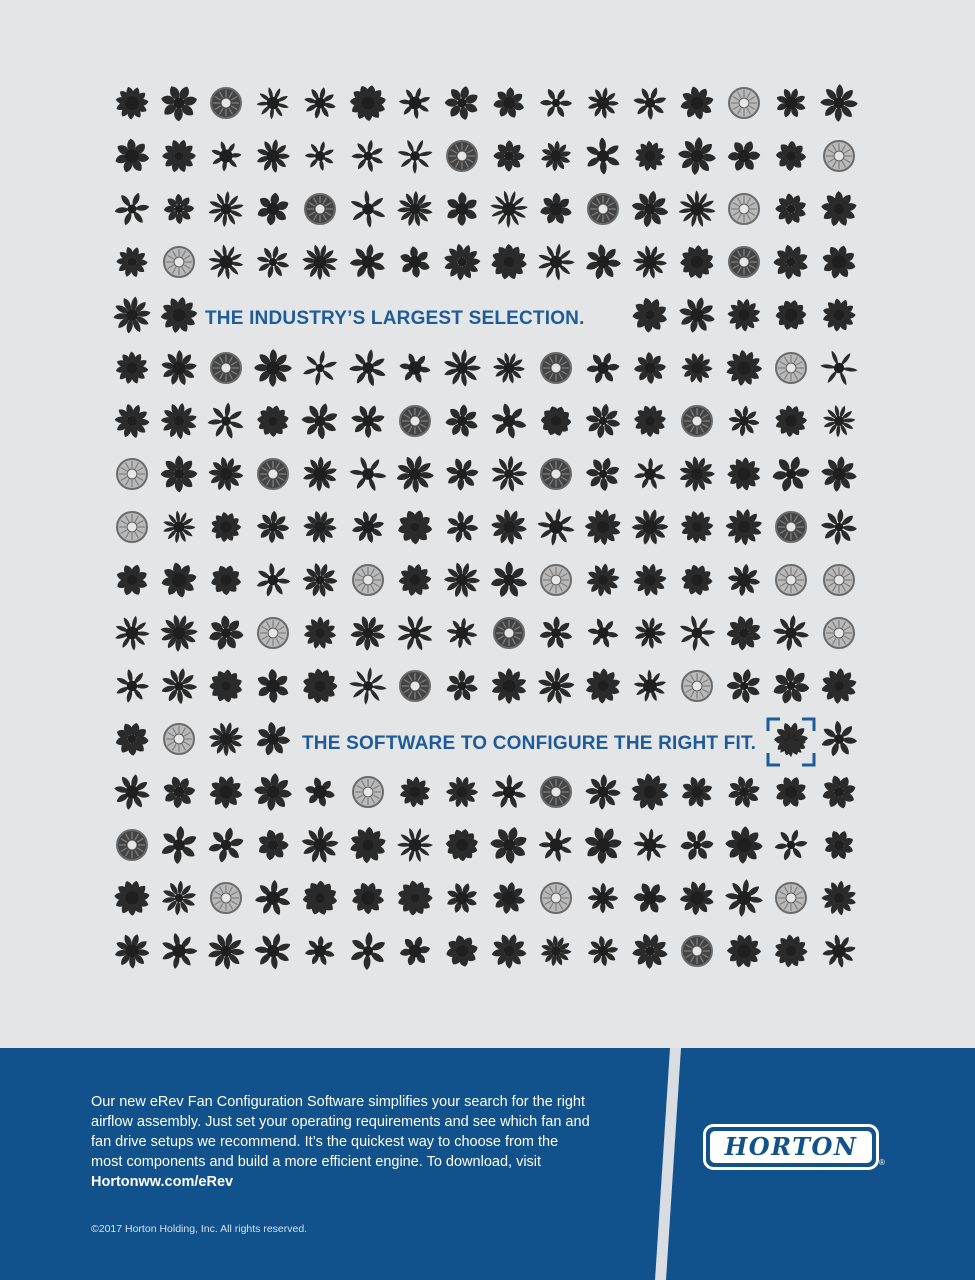 The height and width of the screenshot is (1280, 975). Describe the element at coordinates (529, 743) in the screenshot. I see `headline-configure-right-fit: THE SOFTWARE TO CONFIGURE THE RIGHT FIT.` at that location.